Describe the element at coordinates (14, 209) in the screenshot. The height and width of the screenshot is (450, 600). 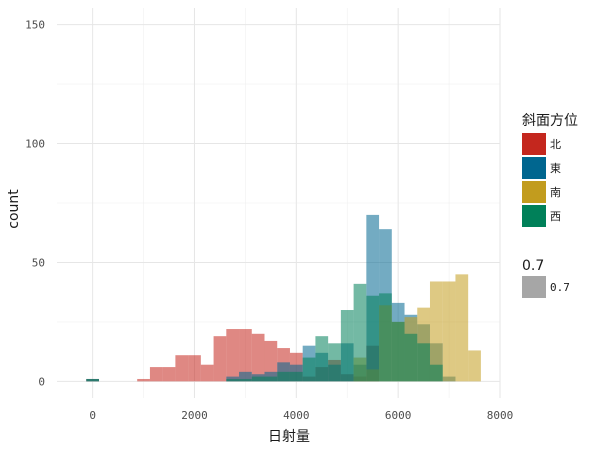
I see `y-axis-title: count` at that location.